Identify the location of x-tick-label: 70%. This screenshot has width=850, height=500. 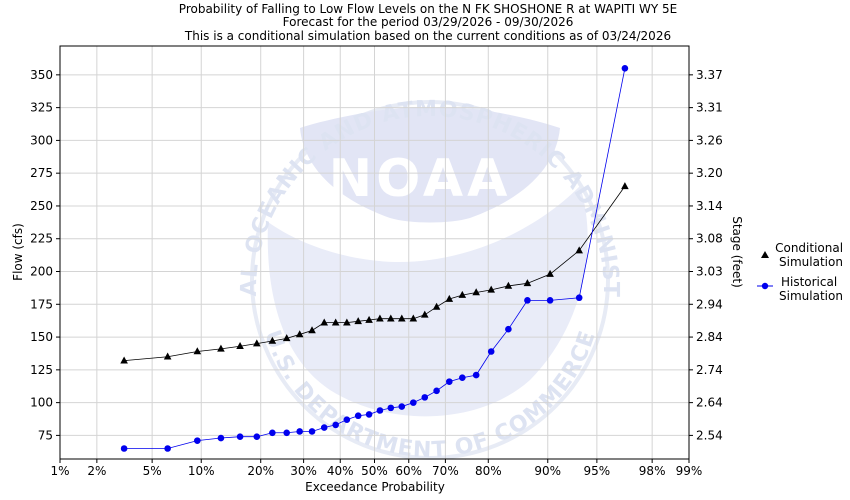
(445, 471).